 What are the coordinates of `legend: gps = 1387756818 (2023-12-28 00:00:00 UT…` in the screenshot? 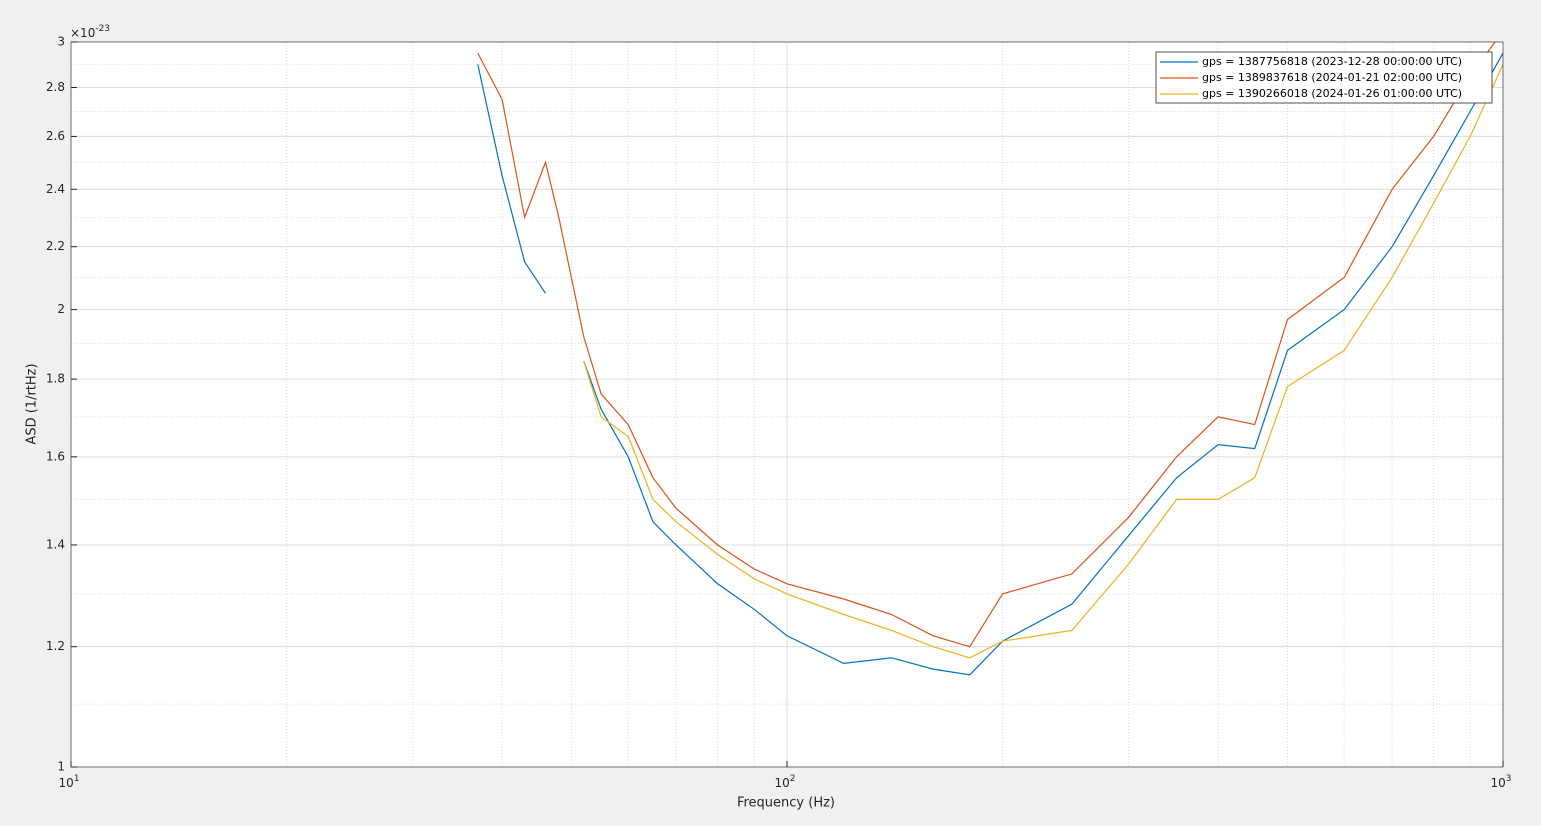 It's located at (1324, 77).